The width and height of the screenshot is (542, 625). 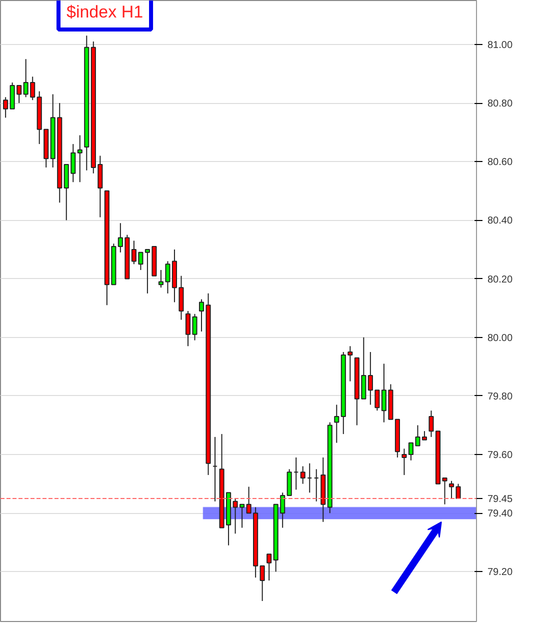 What do you see at coordinates (500, 456) in the screenshot?
I see `y-tick-label: 79.60` at bounding box center [500, 456].